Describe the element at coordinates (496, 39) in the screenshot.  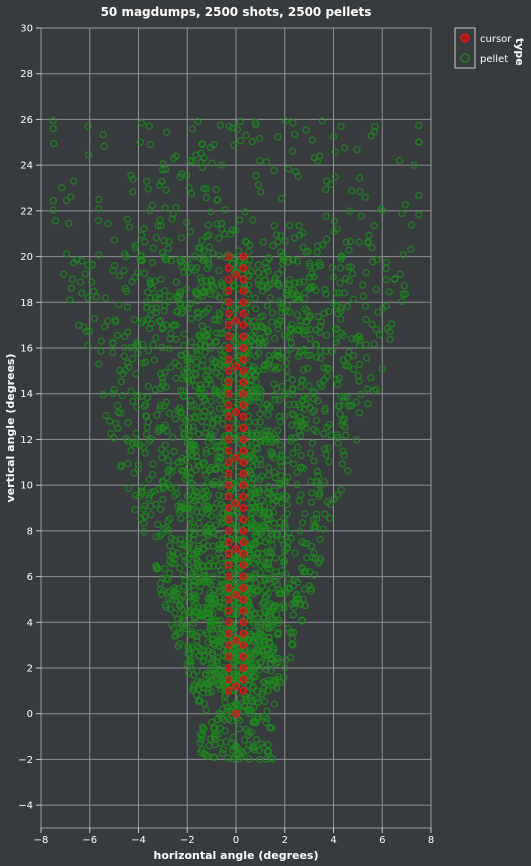
I see `legend-label-cursor: cursor` at that location.